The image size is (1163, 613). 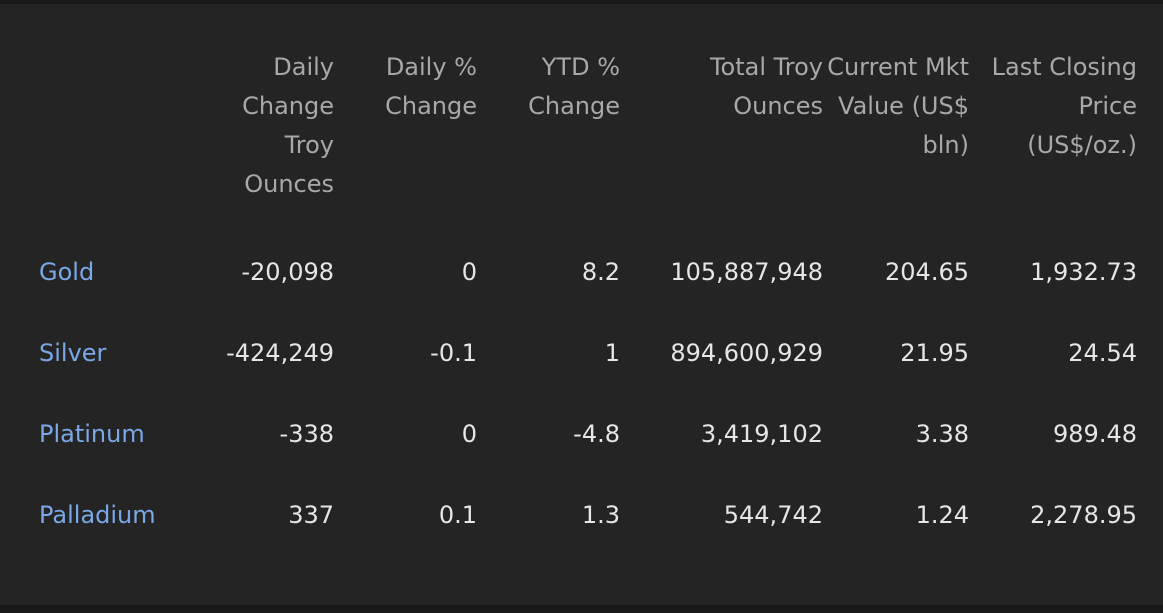 What do you see at coordinates (1083, 271) in the screenshot?
I see `last-price-cell: 1,932.73` at bounding box center [1083, 271].